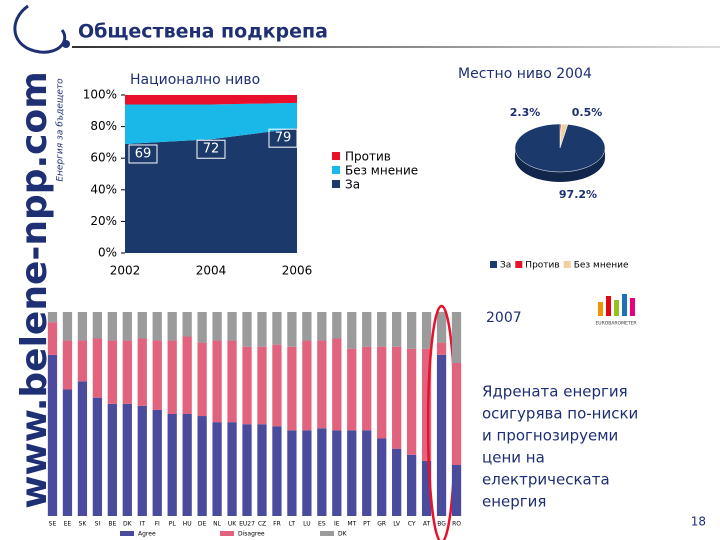  Describe the element at coordinates (187, 524) in the screenshot. I see `x-tick-label: HU` at that location.